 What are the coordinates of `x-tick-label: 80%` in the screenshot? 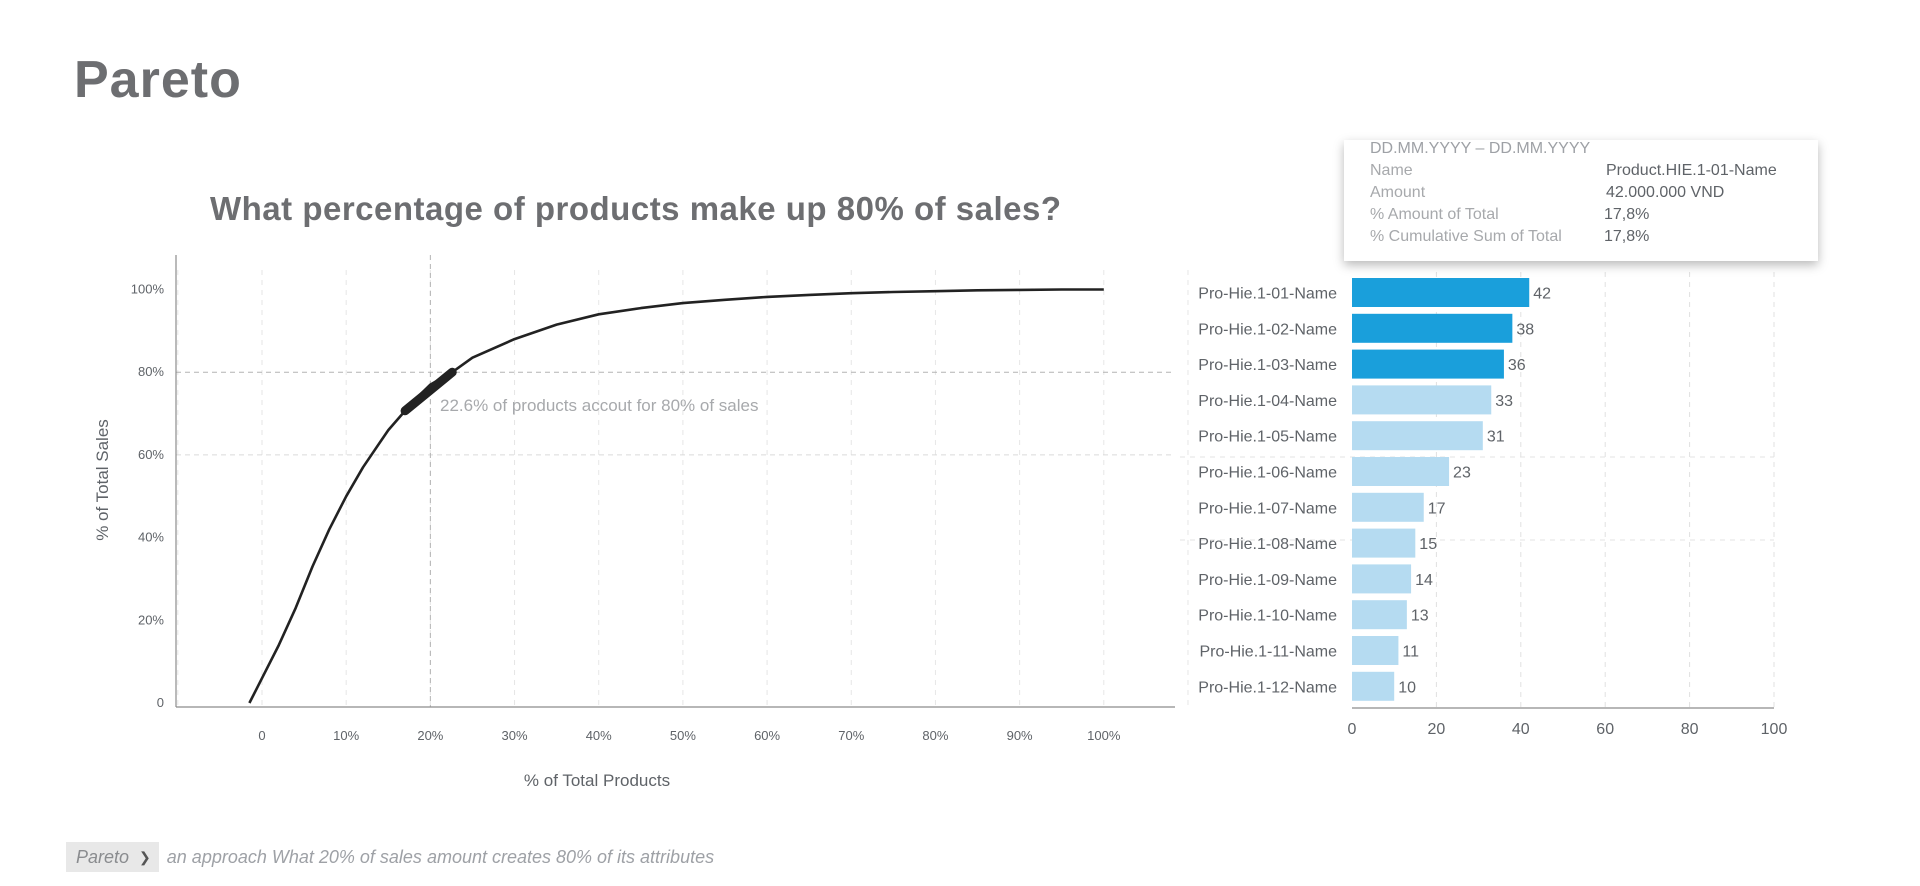 It's located at (935, 735).